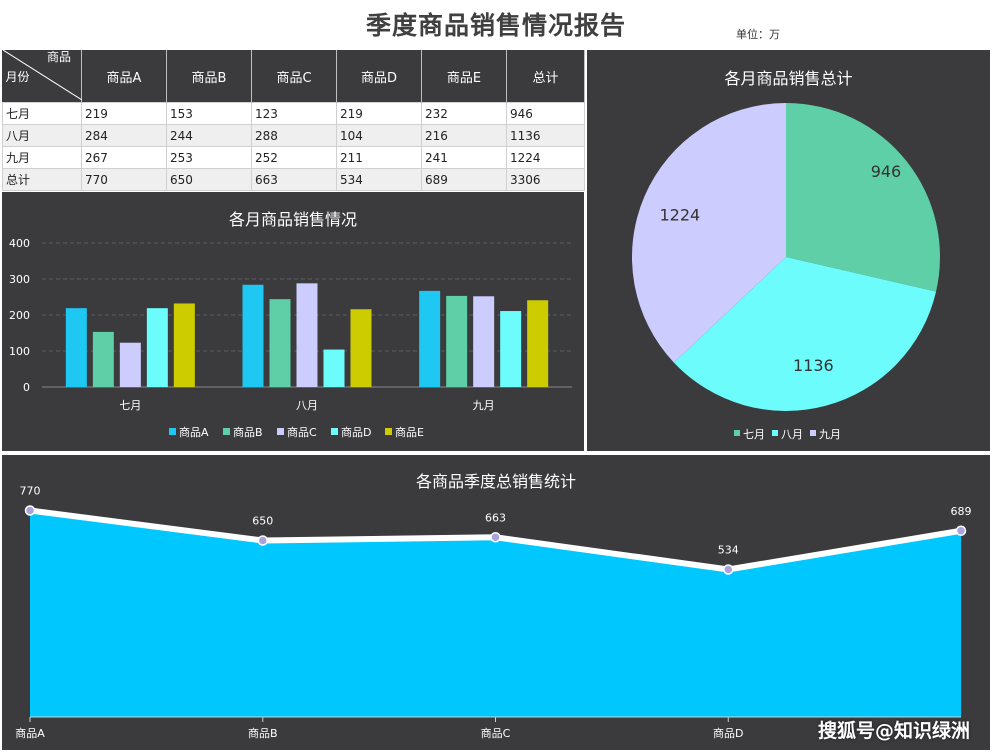 This screenshot has height=753, width=992. Describe the element at coordinates (30, 491) in the screenshot. I see `area-value-label: 770` at that location.